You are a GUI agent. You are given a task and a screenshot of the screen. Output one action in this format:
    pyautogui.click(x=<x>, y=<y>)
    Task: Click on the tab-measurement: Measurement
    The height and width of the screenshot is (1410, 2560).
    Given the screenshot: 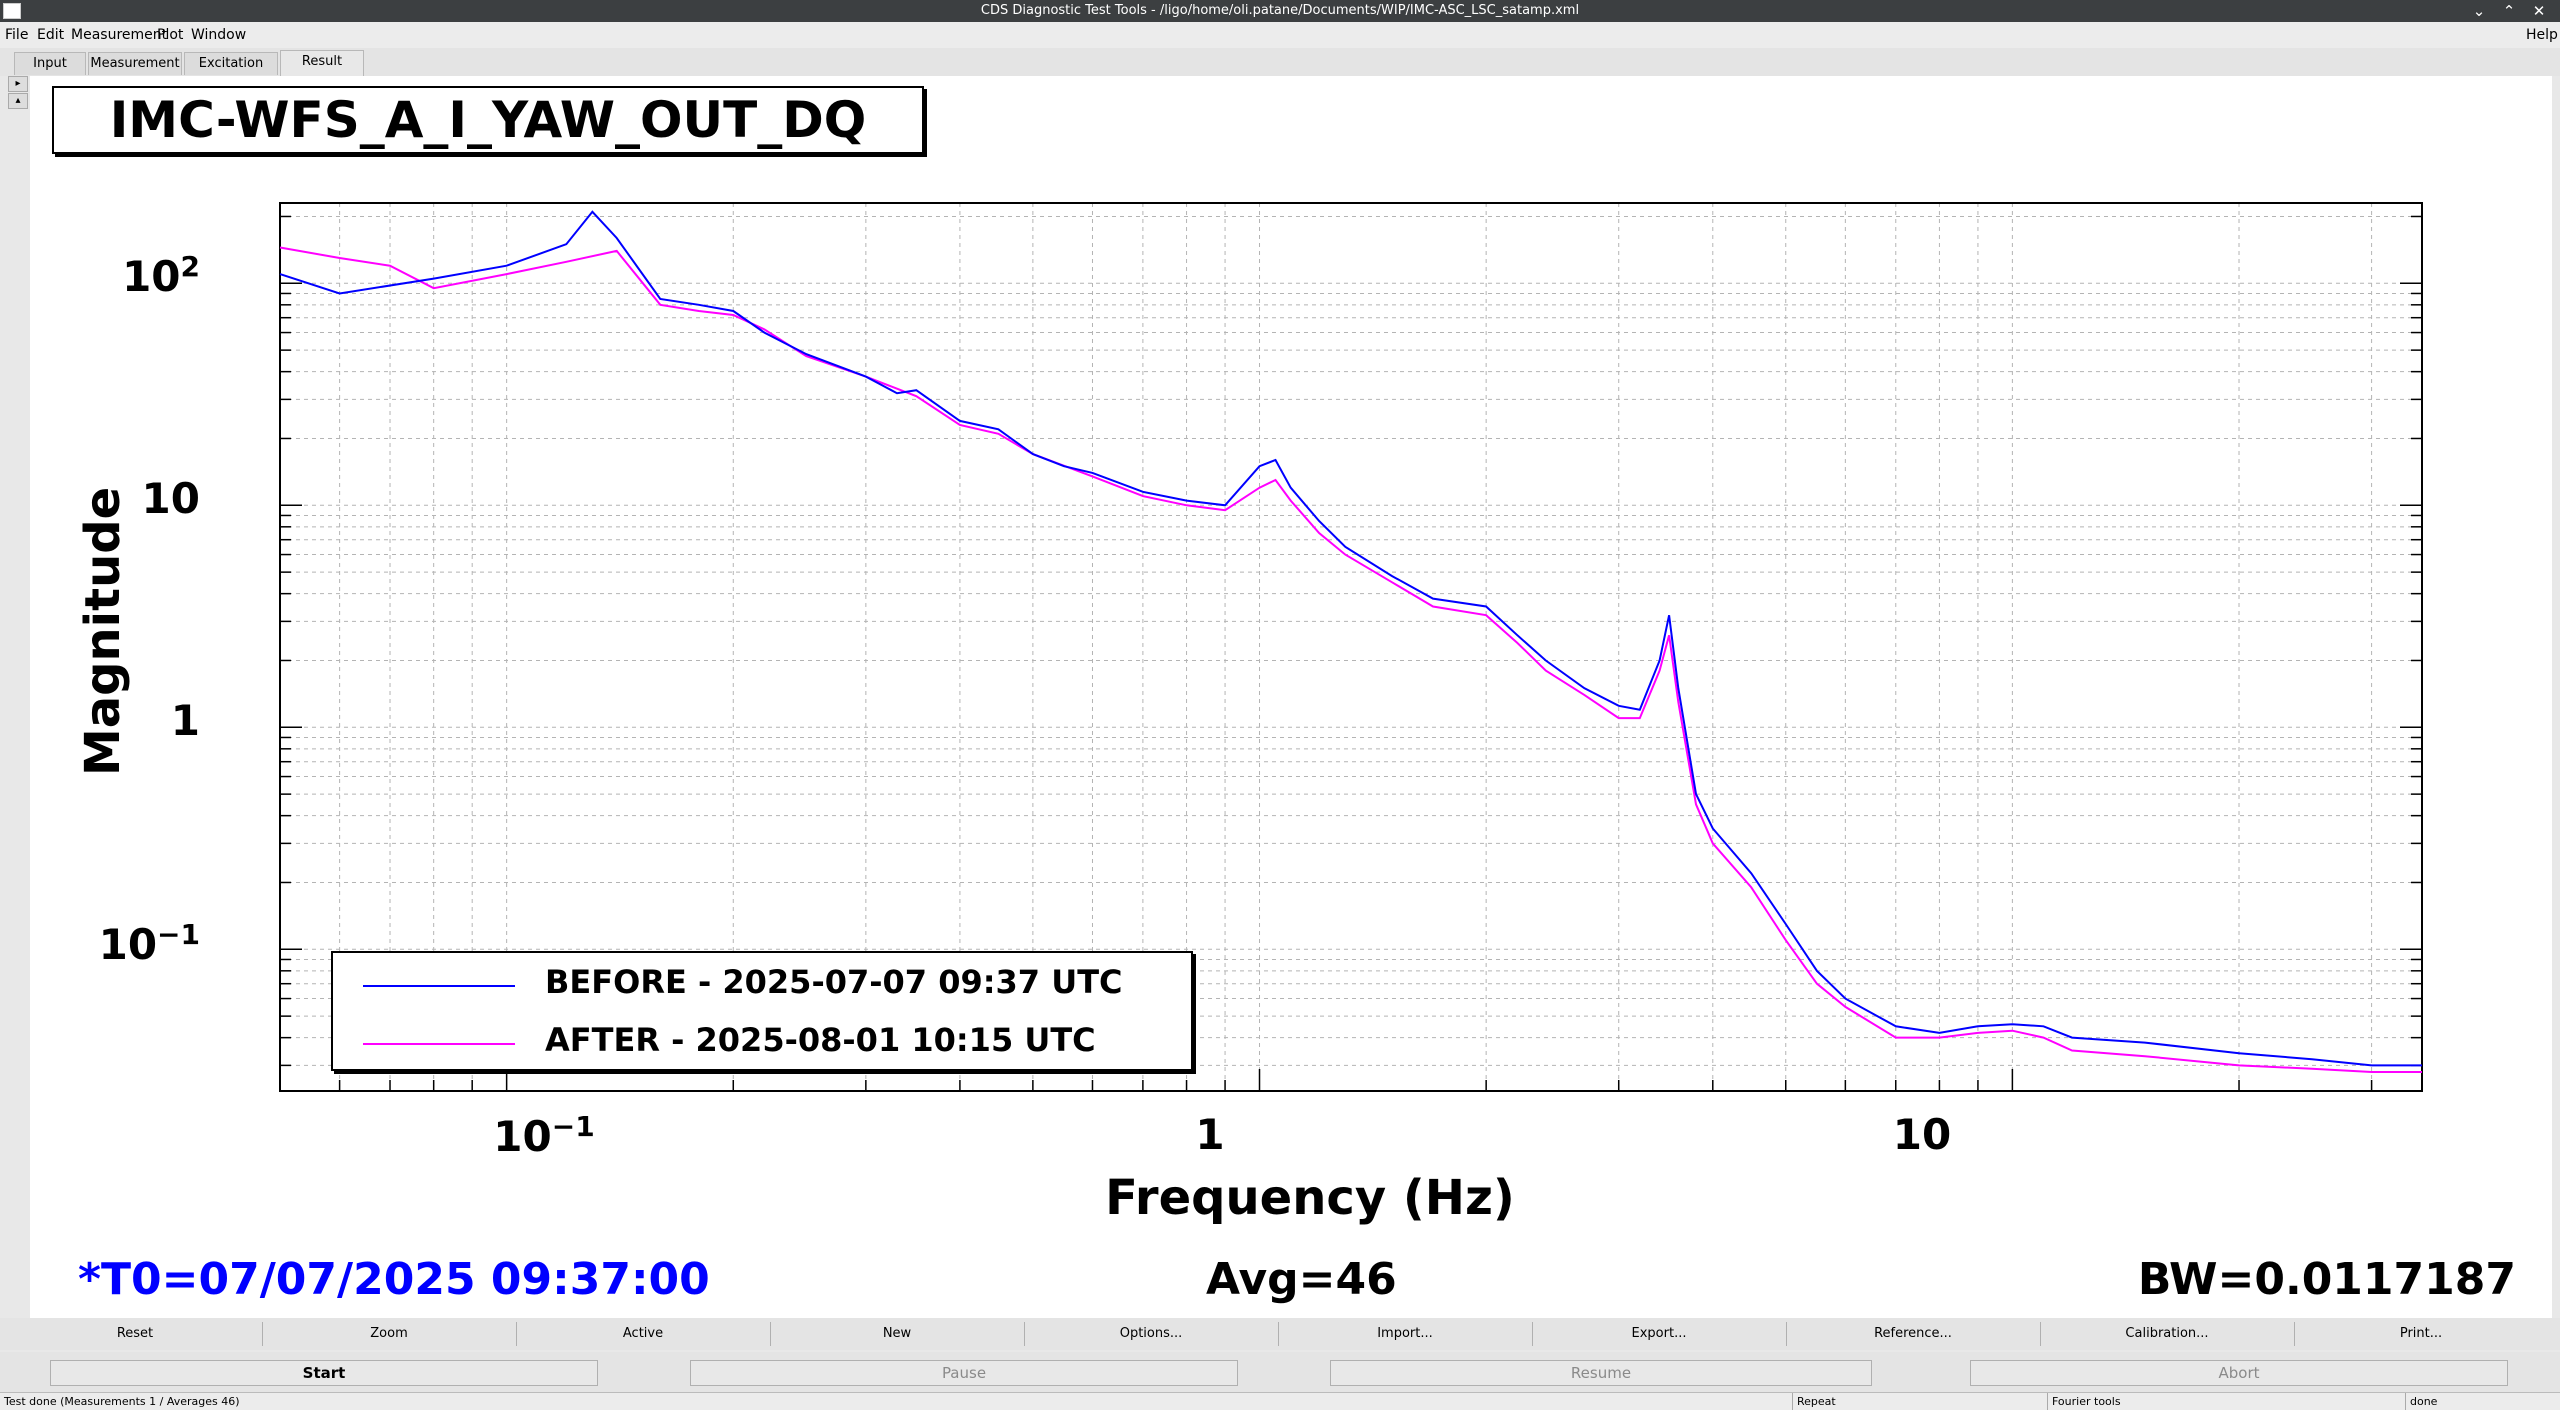 What is the action you would take?
    pyautogui.click(x=135, y=63)
    